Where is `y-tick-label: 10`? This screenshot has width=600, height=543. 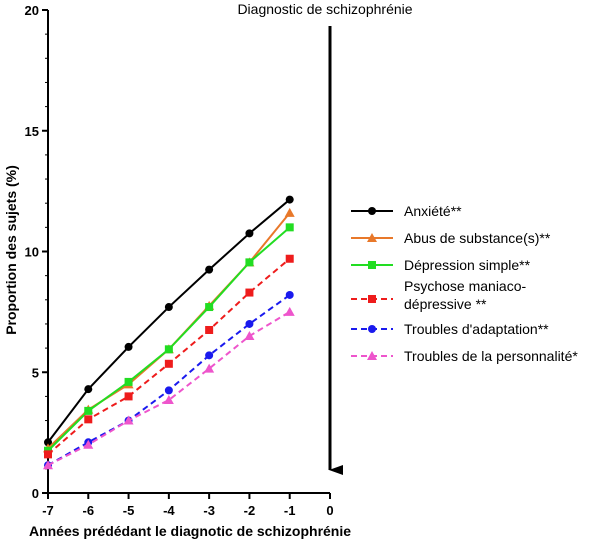 y-tick-label: 10 is located at coordinates (32, 252).